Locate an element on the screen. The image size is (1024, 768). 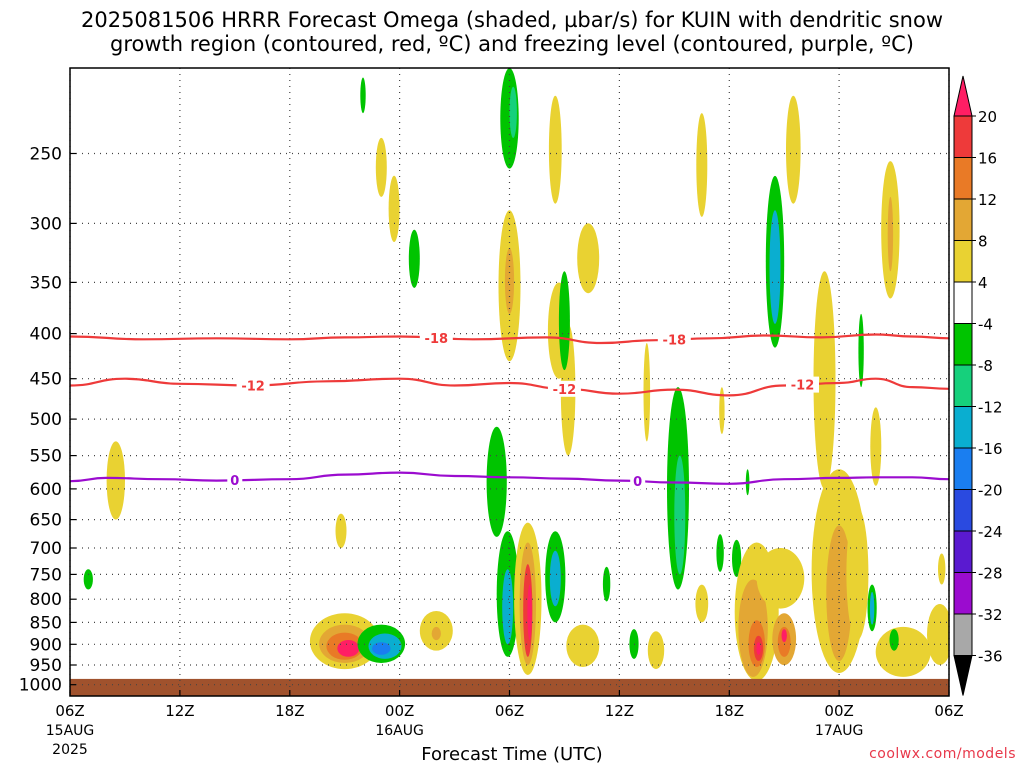
x-tick-date: 15AUG is located at coordinates (70, 731).